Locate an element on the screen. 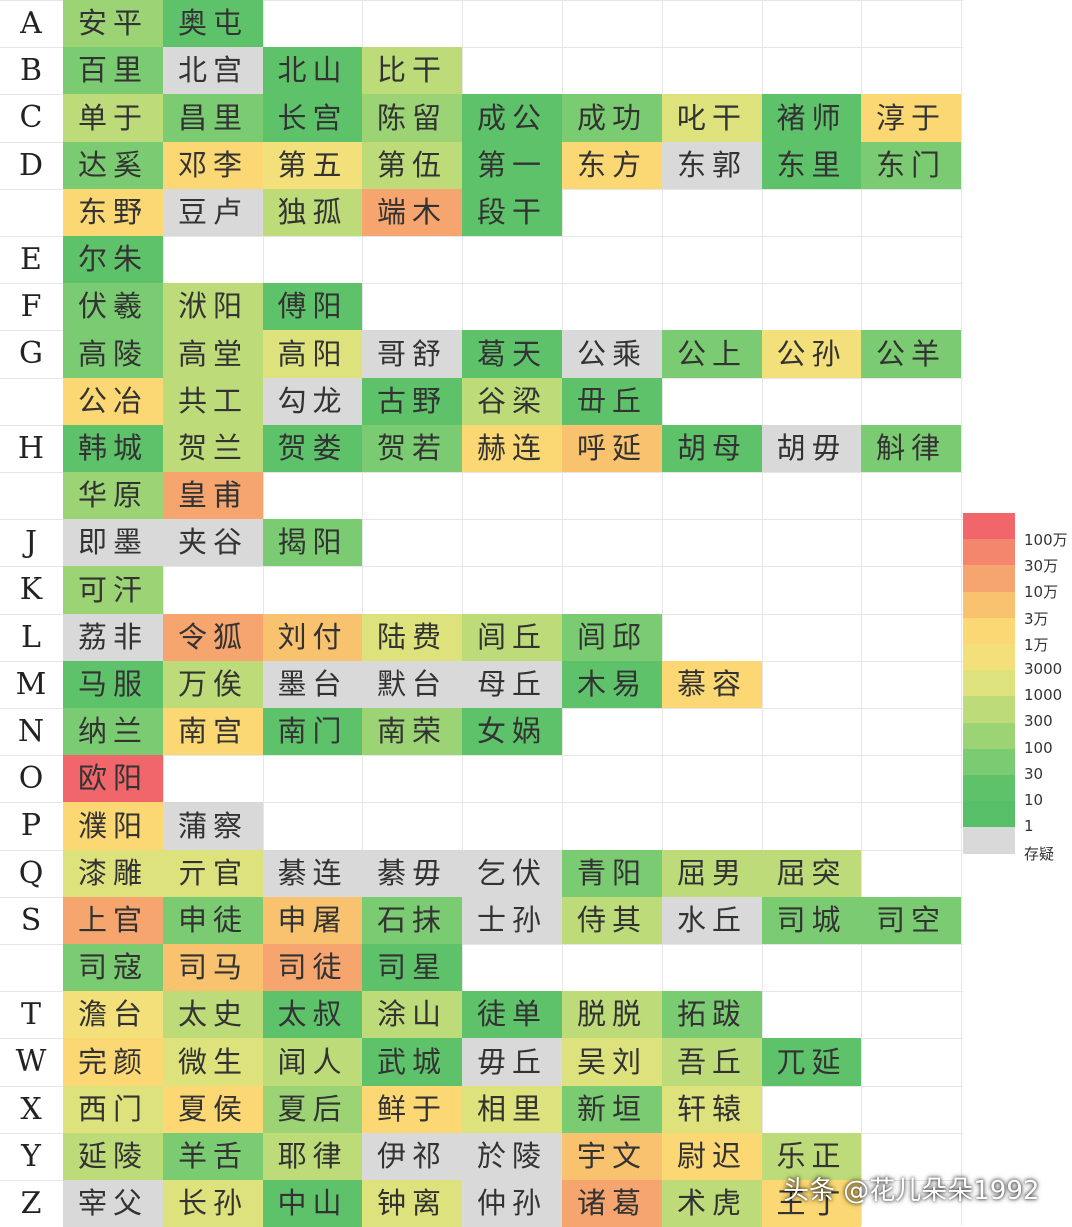 This screenshot has width=1072, height=1227. surname-cell: 夹谷 is located at coordinates (213, 542).